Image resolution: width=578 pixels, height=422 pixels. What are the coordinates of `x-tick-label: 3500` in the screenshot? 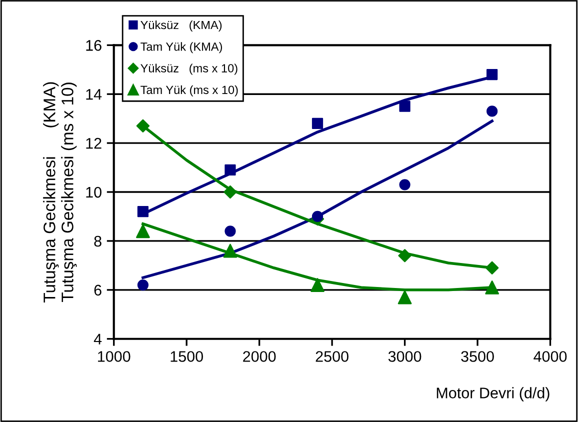 It's located at (477, 356).